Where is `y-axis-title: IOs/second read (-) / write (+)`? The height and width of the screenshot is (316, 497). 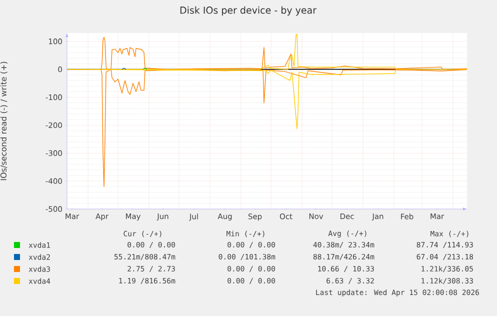 y-axis-title: IOs/second read (-) / write (+) is located at coordinates (4, 121).